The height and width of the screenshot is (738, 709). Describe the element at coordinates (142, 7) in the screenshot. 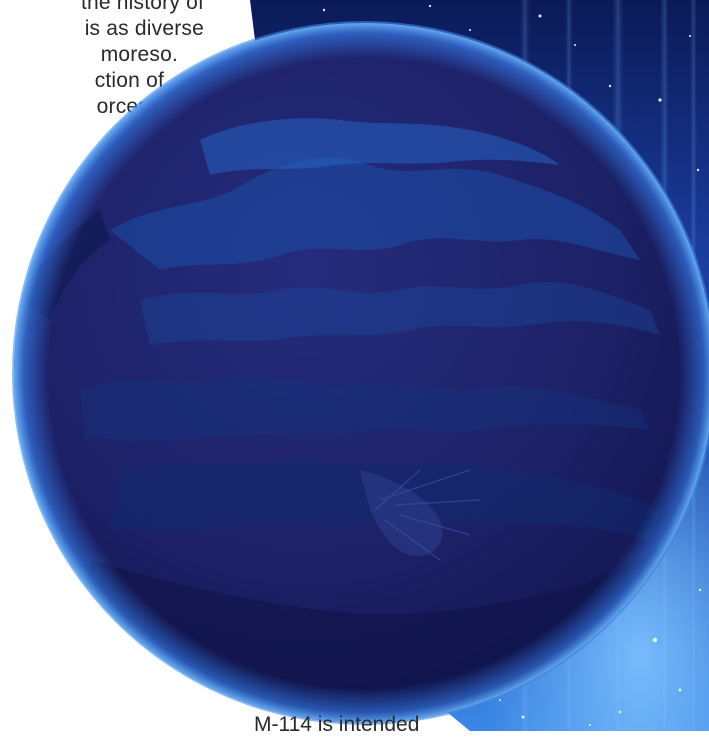

I see `intro-text-line: the history of` at that location.